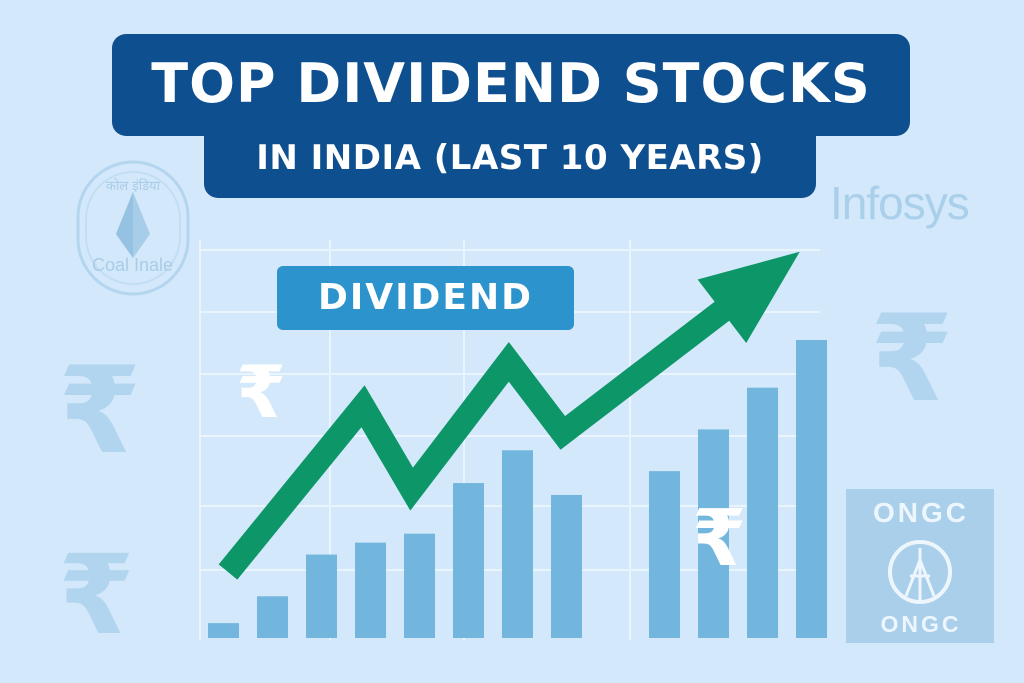 The height and width of the screenshot is (683, 1024). Describe the element at coordinates (133, 228) in the screenshot. I see `coal-india-logo-icon: कोल इंडिया` at that location.